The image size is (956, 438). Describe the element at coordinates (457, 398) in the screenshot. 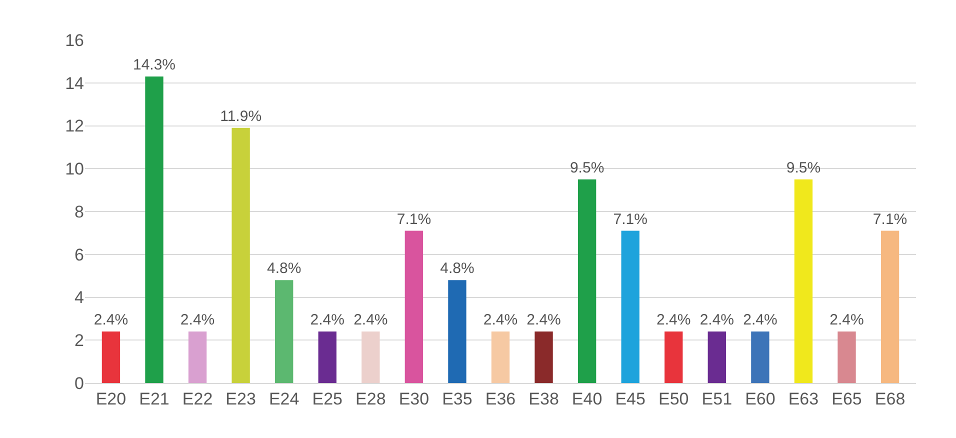

I see `x-tick-label: E35` at that location.